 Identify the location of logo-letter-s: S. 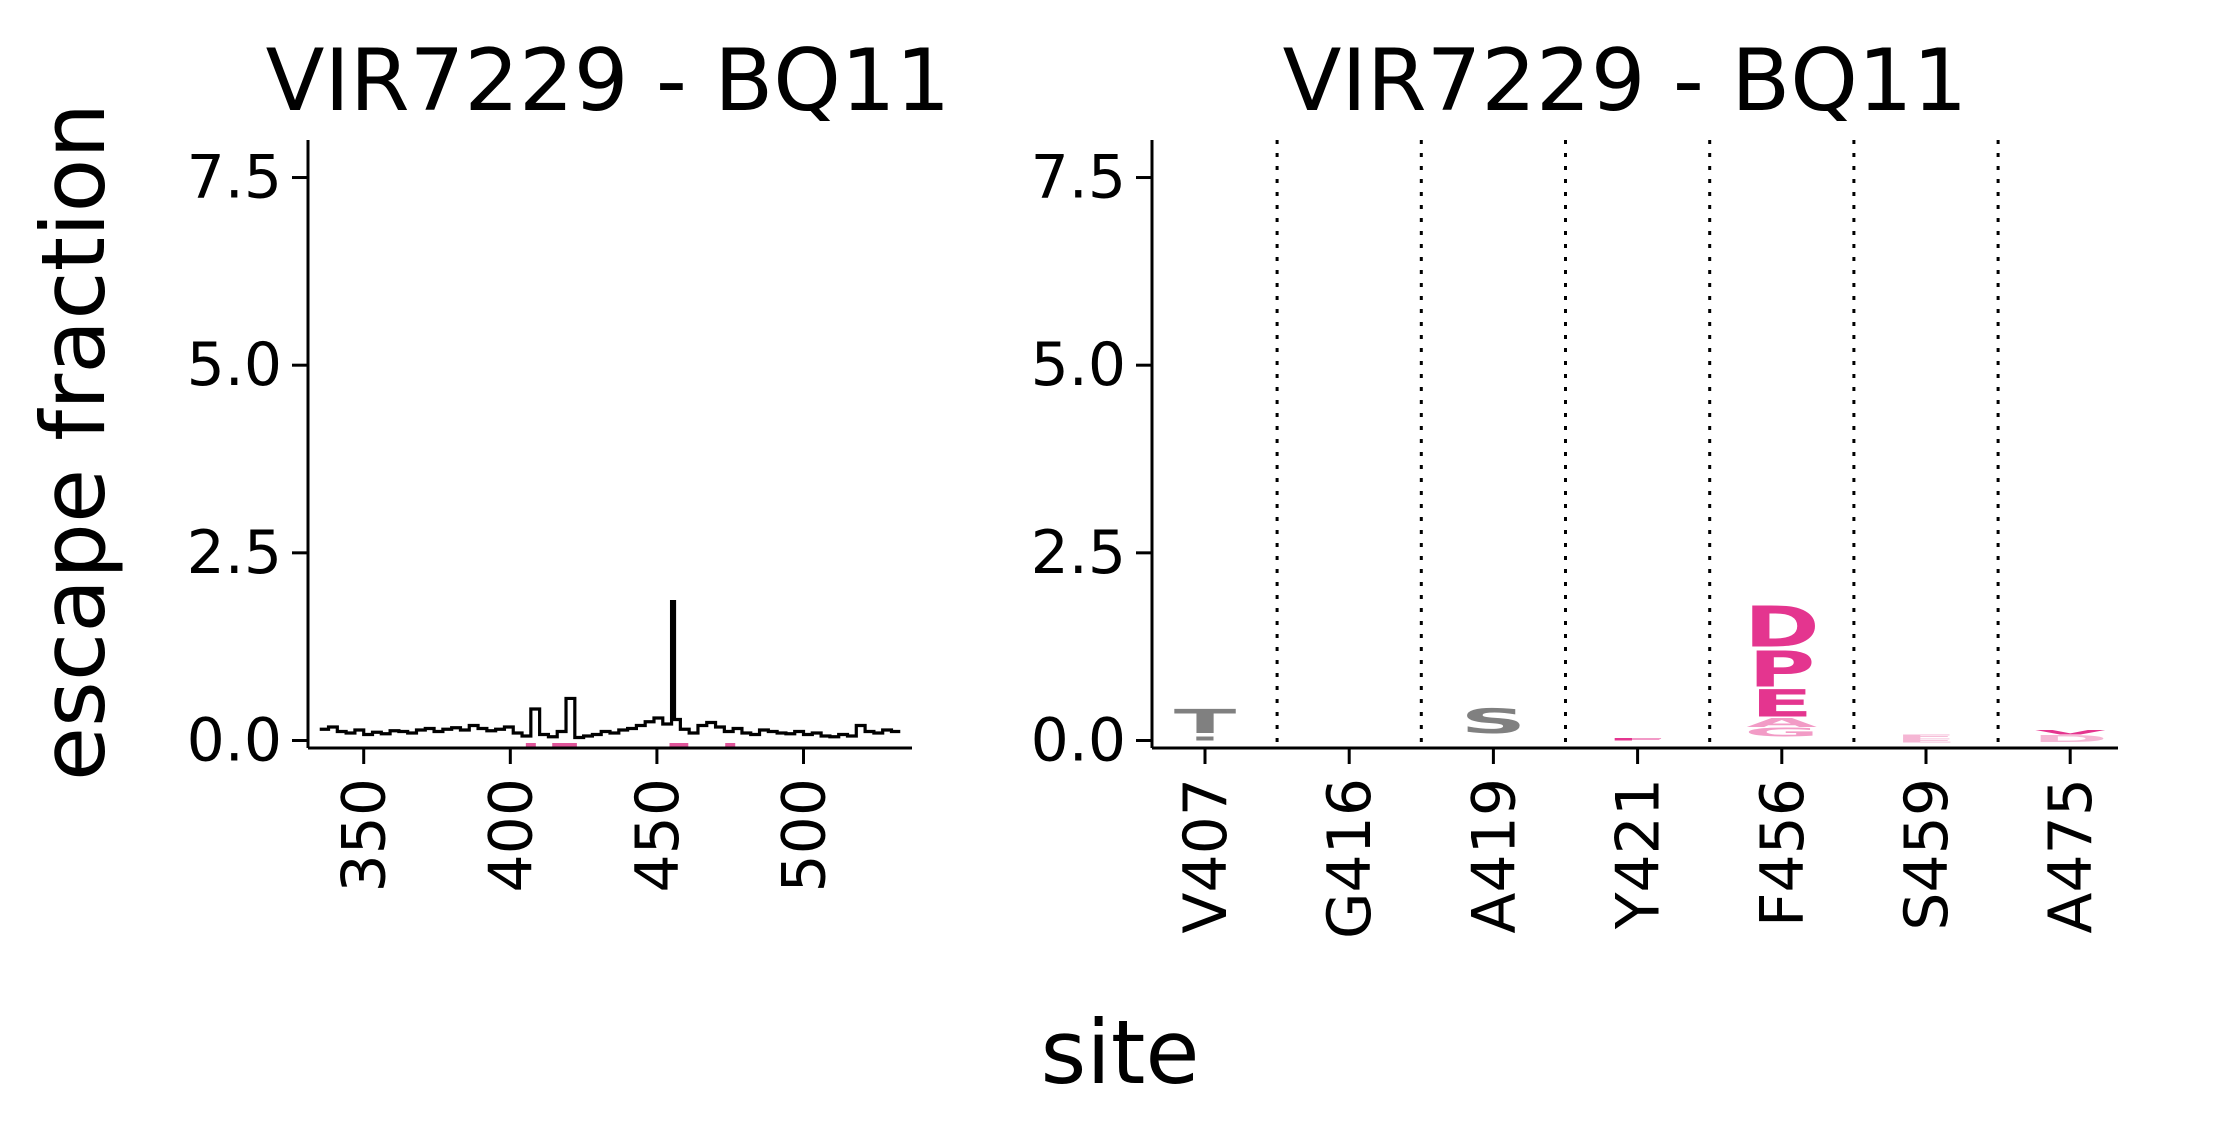
(1493, 721).